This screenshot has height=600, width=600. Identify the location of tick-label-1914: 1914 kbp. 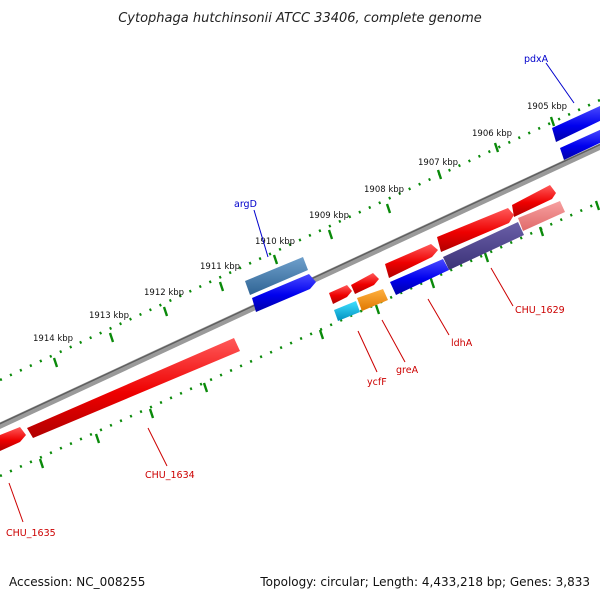
(53, 339).